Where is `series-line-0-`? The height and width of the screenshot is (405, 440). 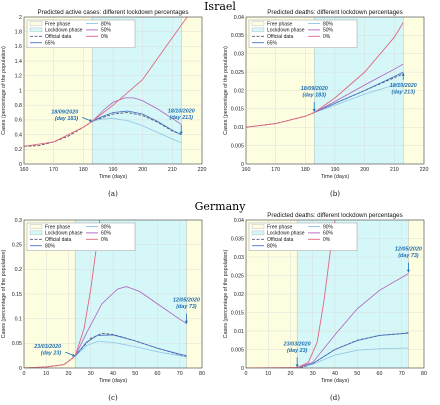 series-line-0- is located at coordinates (325, 75).